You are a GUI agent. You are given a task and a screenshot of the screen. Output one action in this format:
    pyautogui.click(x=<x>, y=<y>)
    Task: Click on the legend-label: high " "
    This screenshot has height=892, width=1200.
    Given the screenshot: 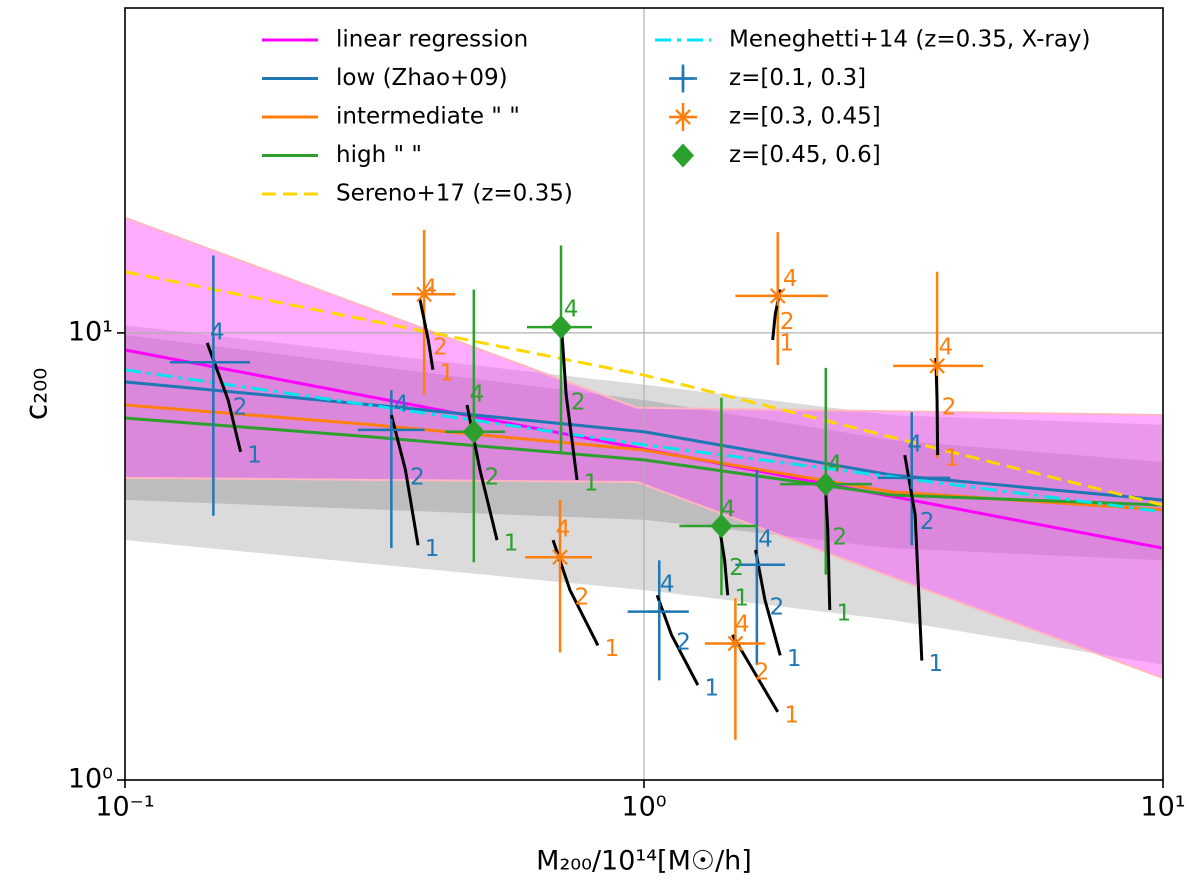 What is the action you would take?
    pyautogui.click(x=379, y=155)
    